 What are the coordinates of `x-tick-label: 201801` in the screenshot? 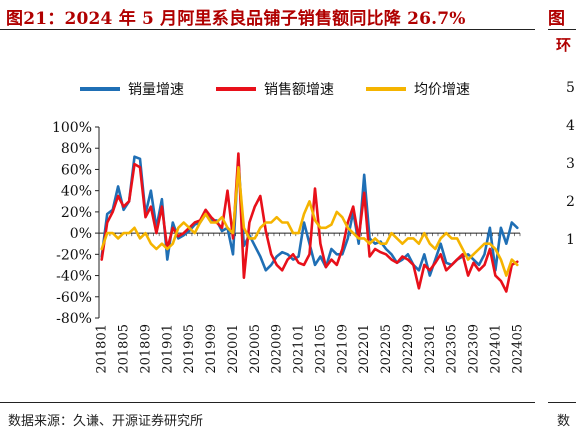 It's located at (102, 349).